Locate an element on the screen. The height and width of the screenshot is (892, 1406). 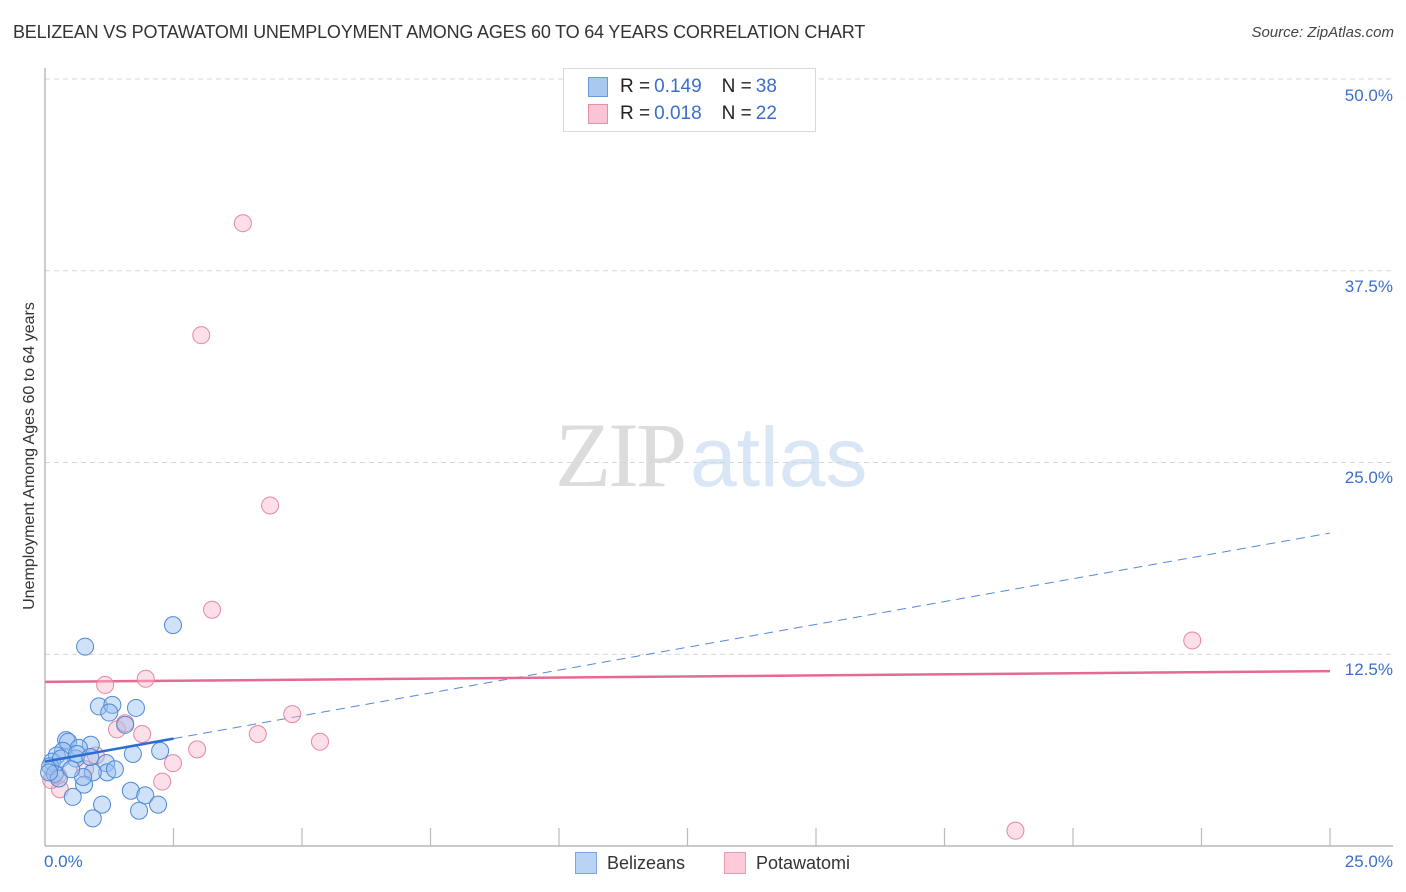
y-tick-50: 50.0% is located at coordinates (1368, 95).